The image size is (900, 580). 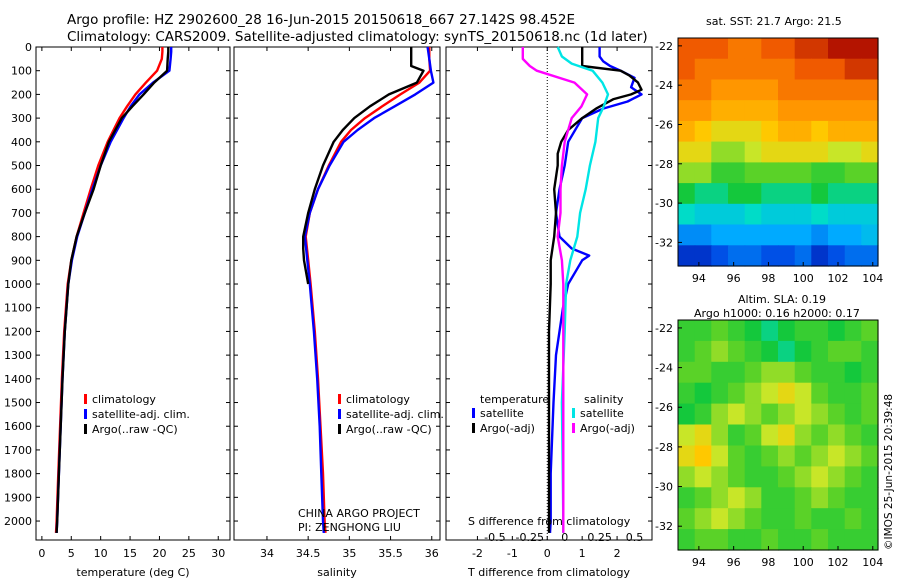 What do you see at coordinates (18, 450) in the screenshot?
I see `depth-tick-label: 1700` at bounding box center [18, 450].